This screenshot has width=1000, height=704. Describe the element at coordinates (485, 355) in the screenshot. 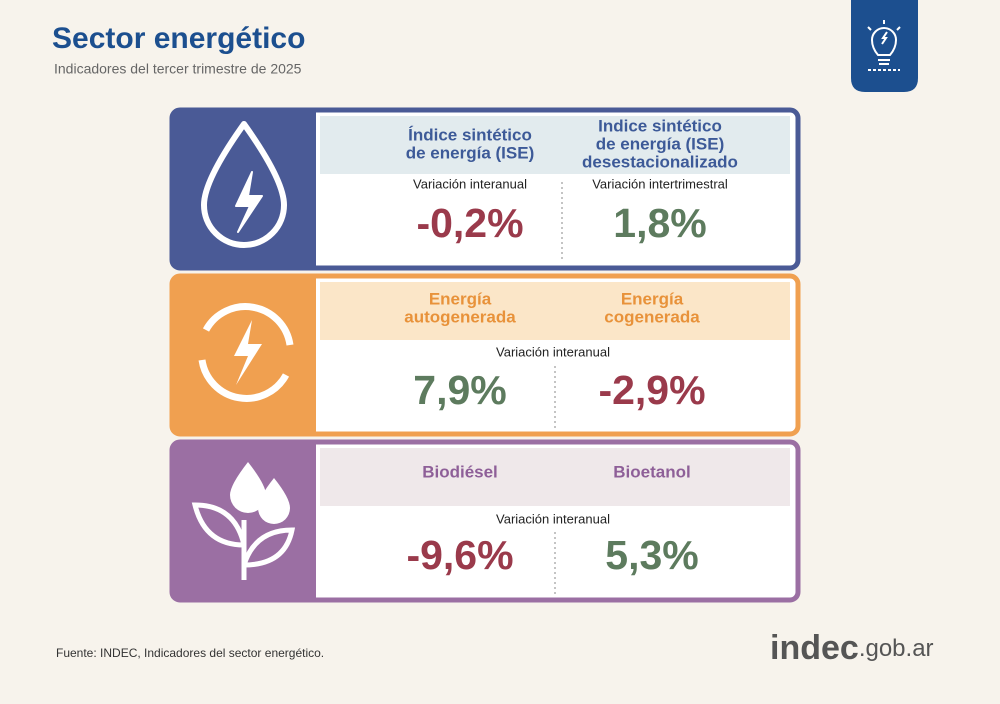

I see `card-generation` at that location.